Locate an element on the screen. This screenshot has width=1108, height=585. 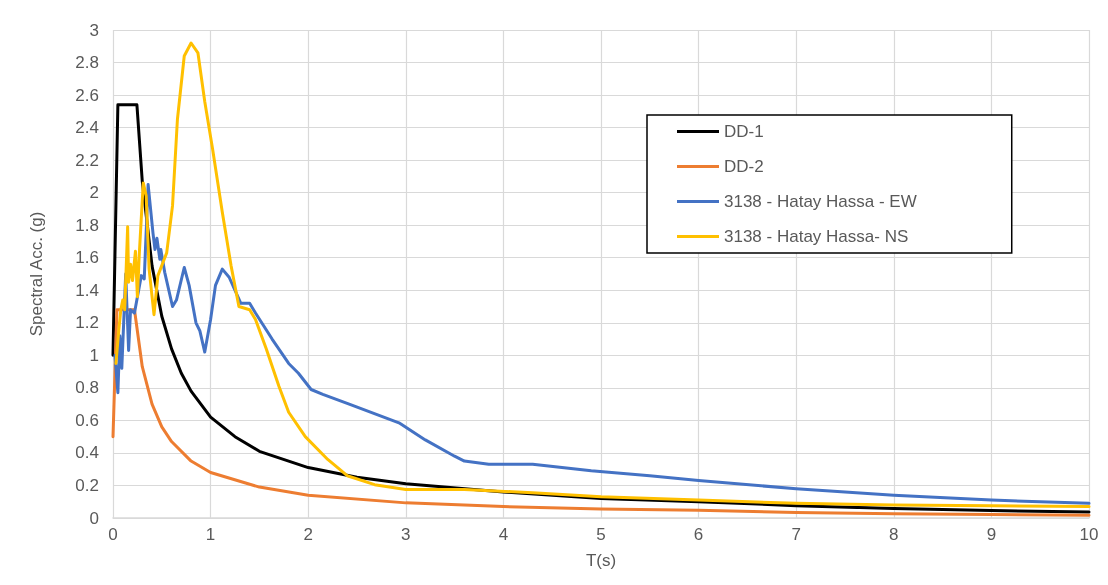
y-tick-label: 2.4 is located at coordinates (87, 128).